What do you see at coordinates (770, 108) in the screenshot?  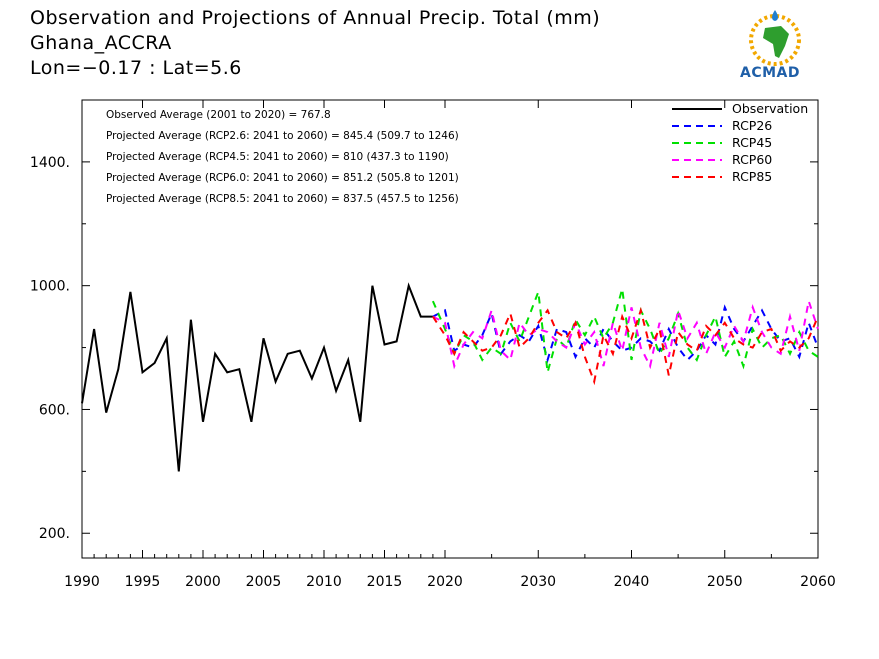 I see `legend-label: Observation` at bounding box center [770, 108].